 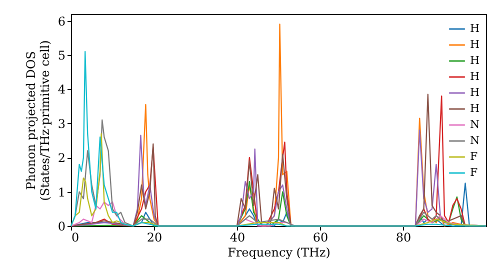 What do you see at coordinates (62, 123) in the screenshot?
I see `y-tick-label: 3` at bounding box center [62, 123].